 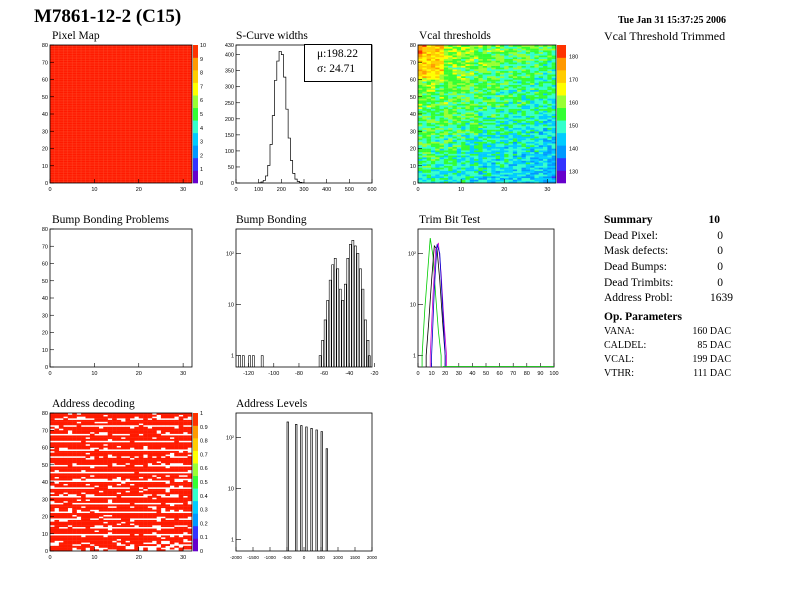 What do you see at coordinates (49, 190) in the screenshot?
I see `x-tick-label: 0` at bounding box center [49, 190].